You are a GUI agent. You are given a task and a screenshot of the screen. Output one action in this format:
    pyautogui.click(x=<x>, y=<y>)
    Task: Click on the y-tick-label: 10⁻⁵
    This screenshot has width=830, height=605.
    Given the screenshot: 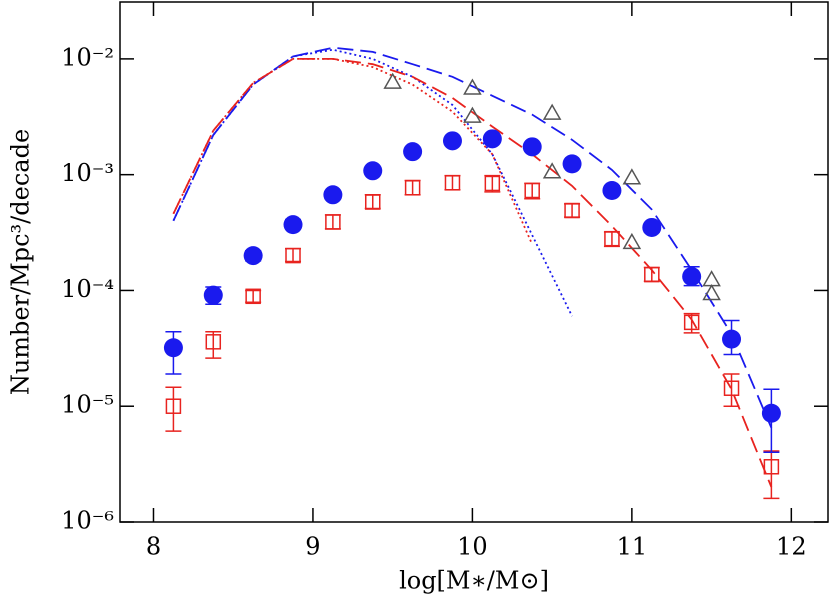 What is the action you would take?
    pyautogui.click(x=87, y=405)
    